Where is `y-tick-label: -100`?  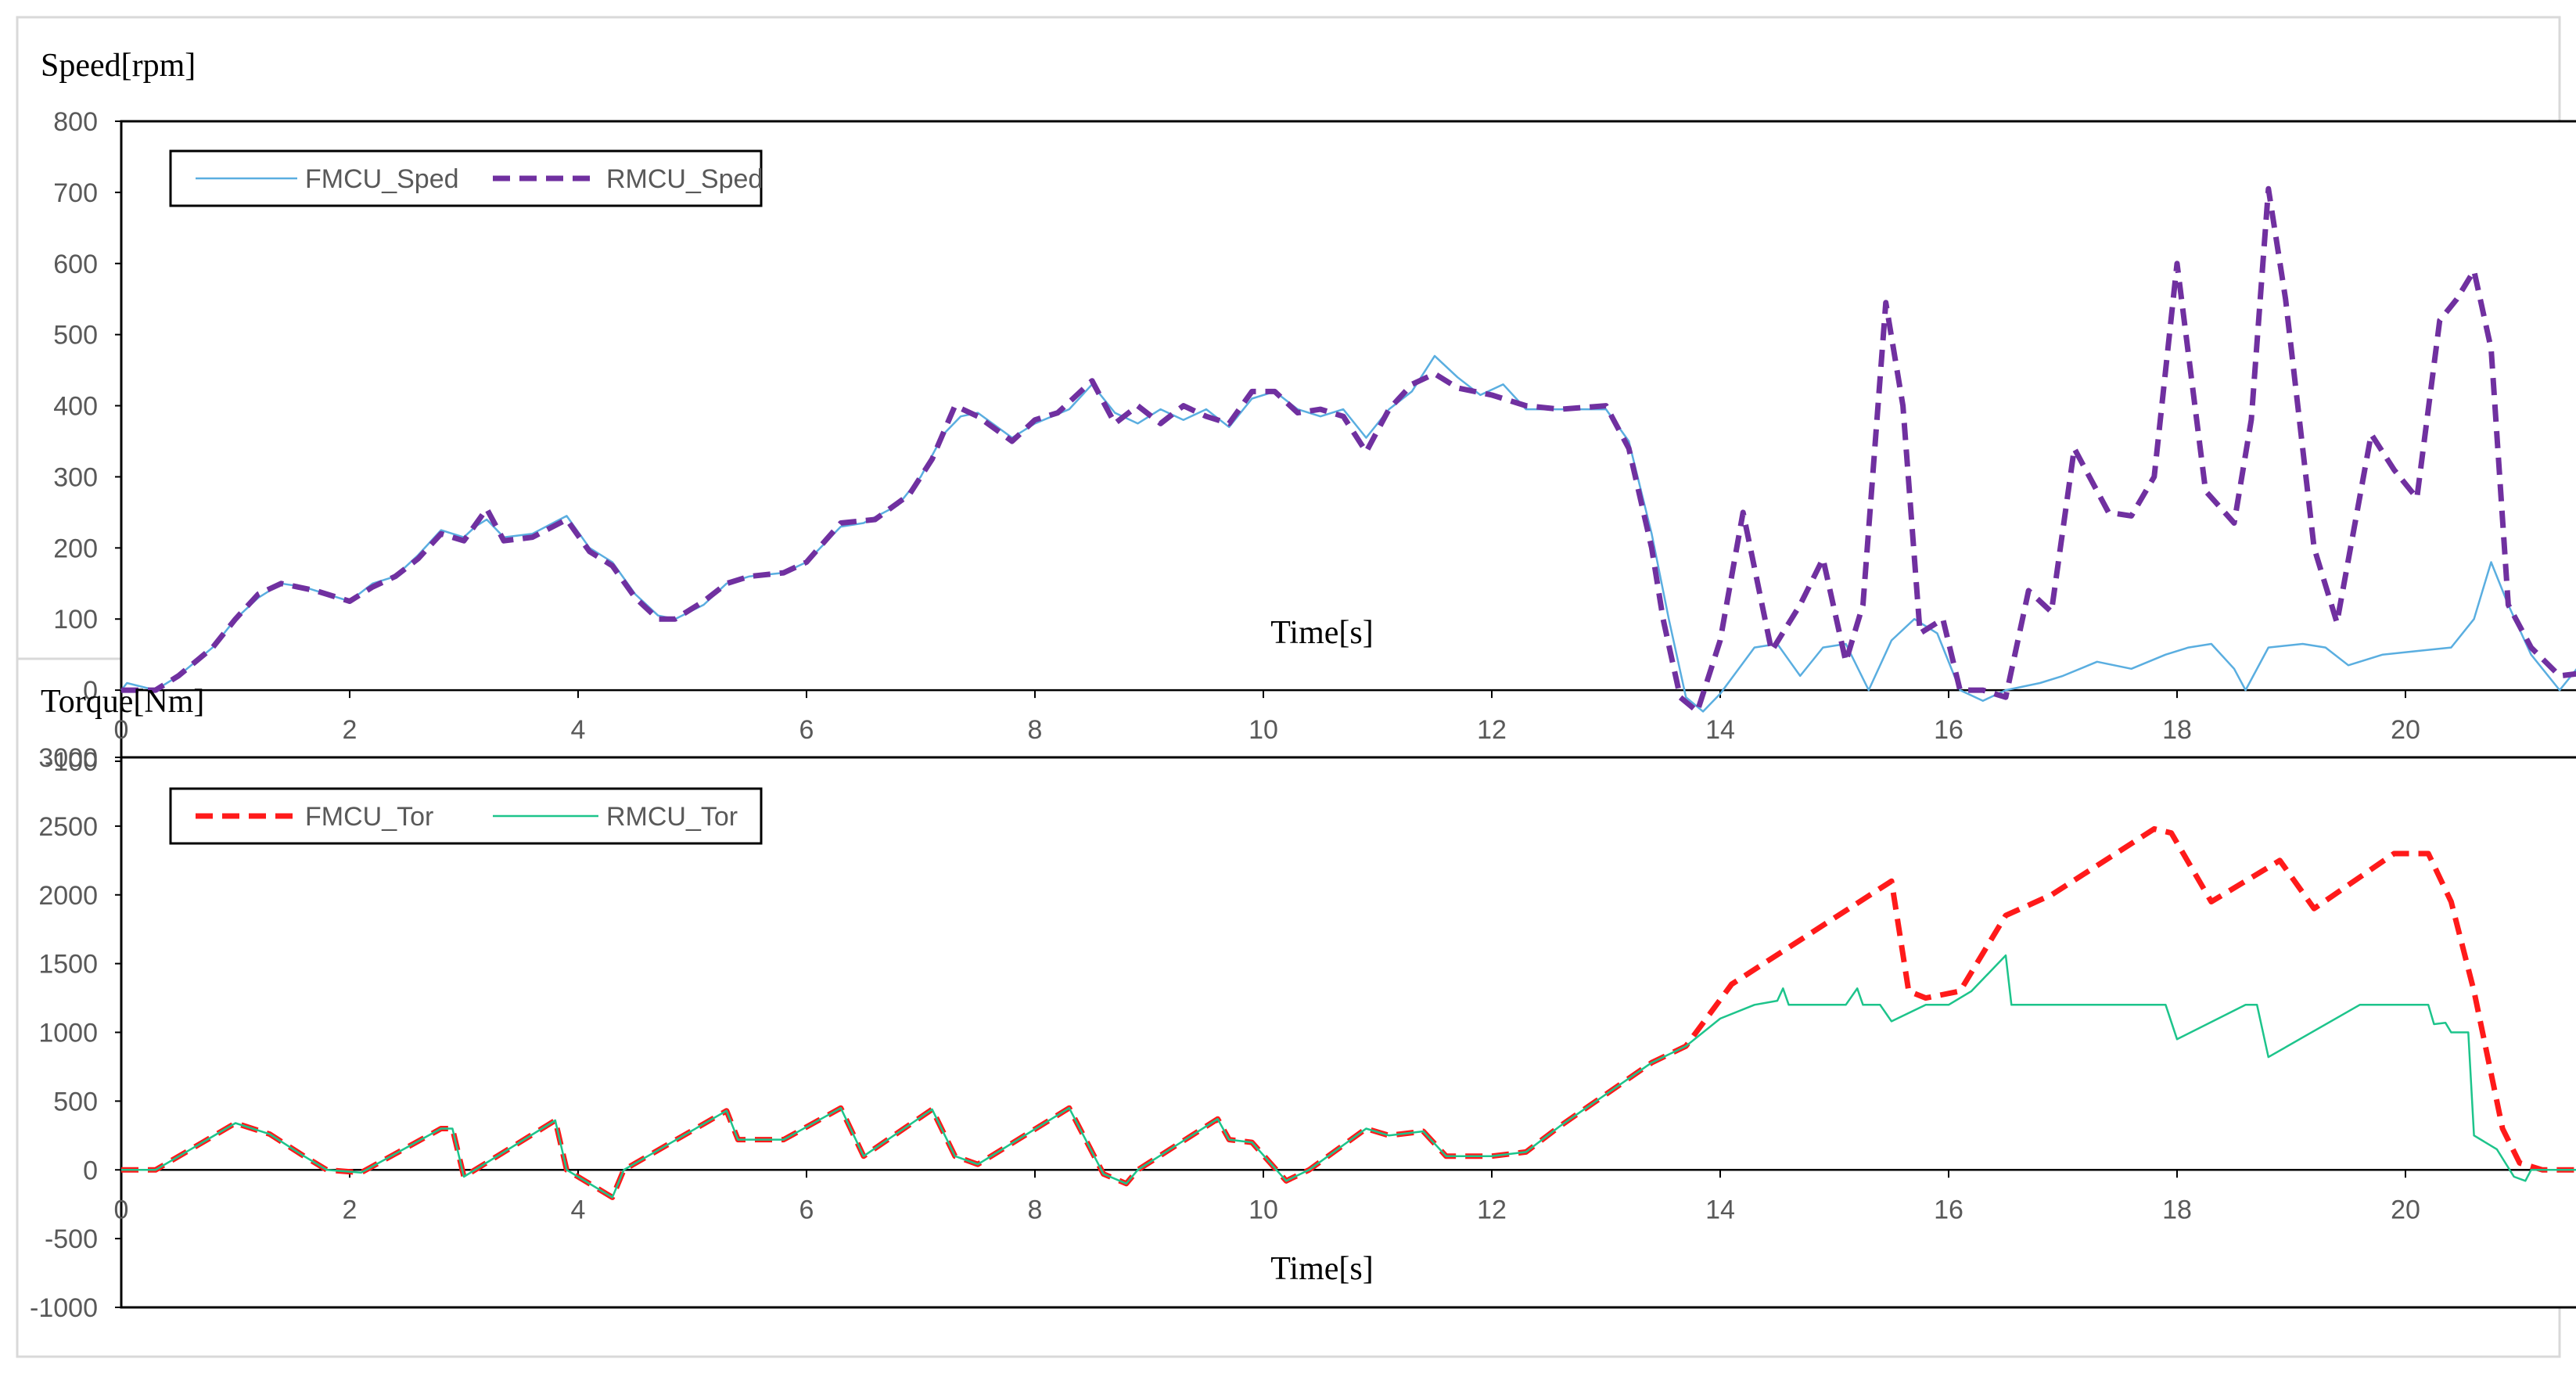
y-tick-label: -100 is located at coordinates (71, 762).